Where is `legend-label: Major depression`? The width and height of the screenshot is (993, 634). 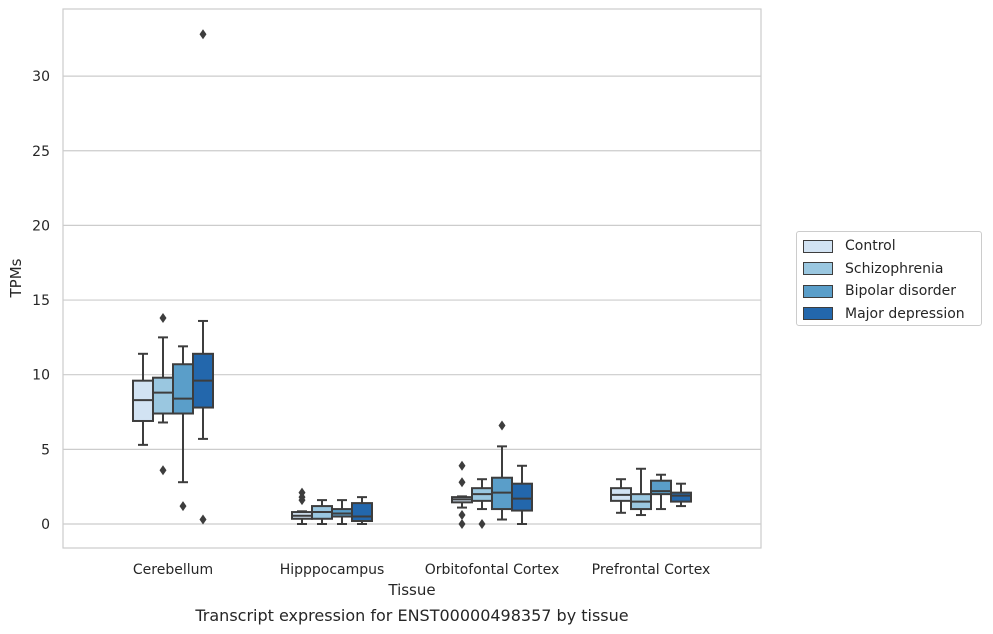
legend-label: Major depression is located at coordinates (905, 313).